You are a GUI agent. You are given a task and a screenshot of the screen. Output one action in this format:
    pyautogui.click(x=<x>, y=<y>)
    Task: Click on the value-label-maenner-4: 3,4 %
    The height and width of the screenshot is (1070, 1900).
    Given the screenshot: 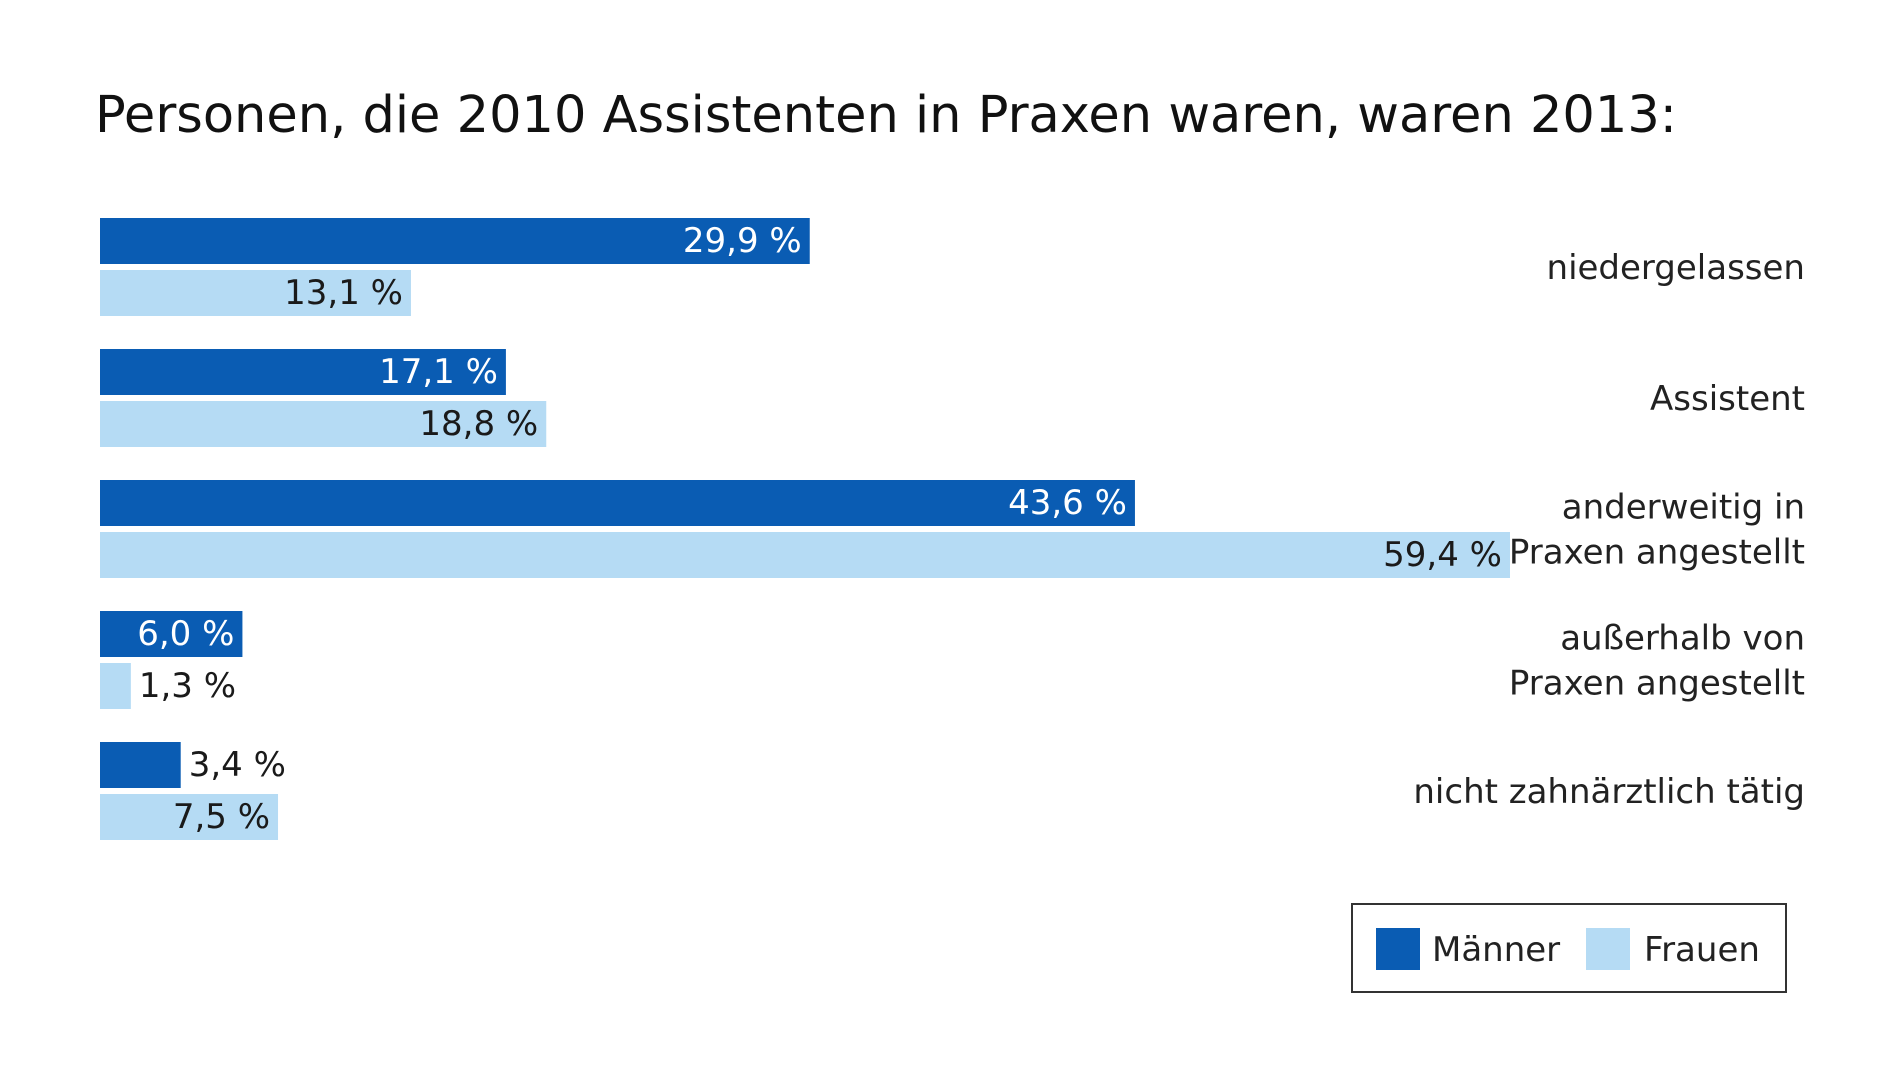 What is the action you would take?
    pyautogui.click(x=237, y=765)
    